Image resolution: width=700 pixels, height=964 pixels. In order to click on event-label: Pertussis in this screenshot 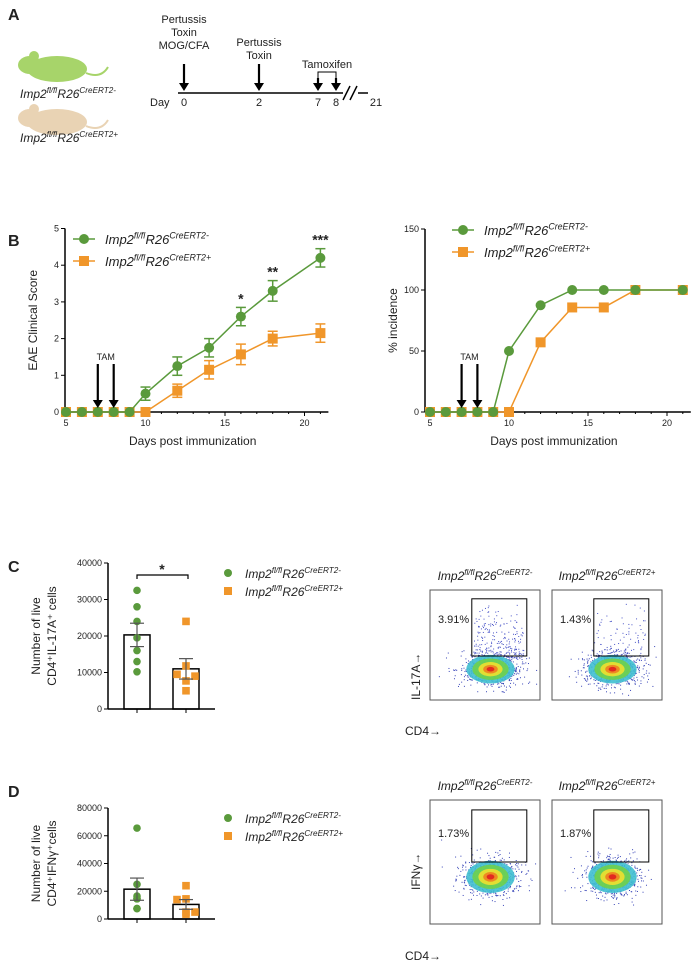, I will do `click(259, 43)`.